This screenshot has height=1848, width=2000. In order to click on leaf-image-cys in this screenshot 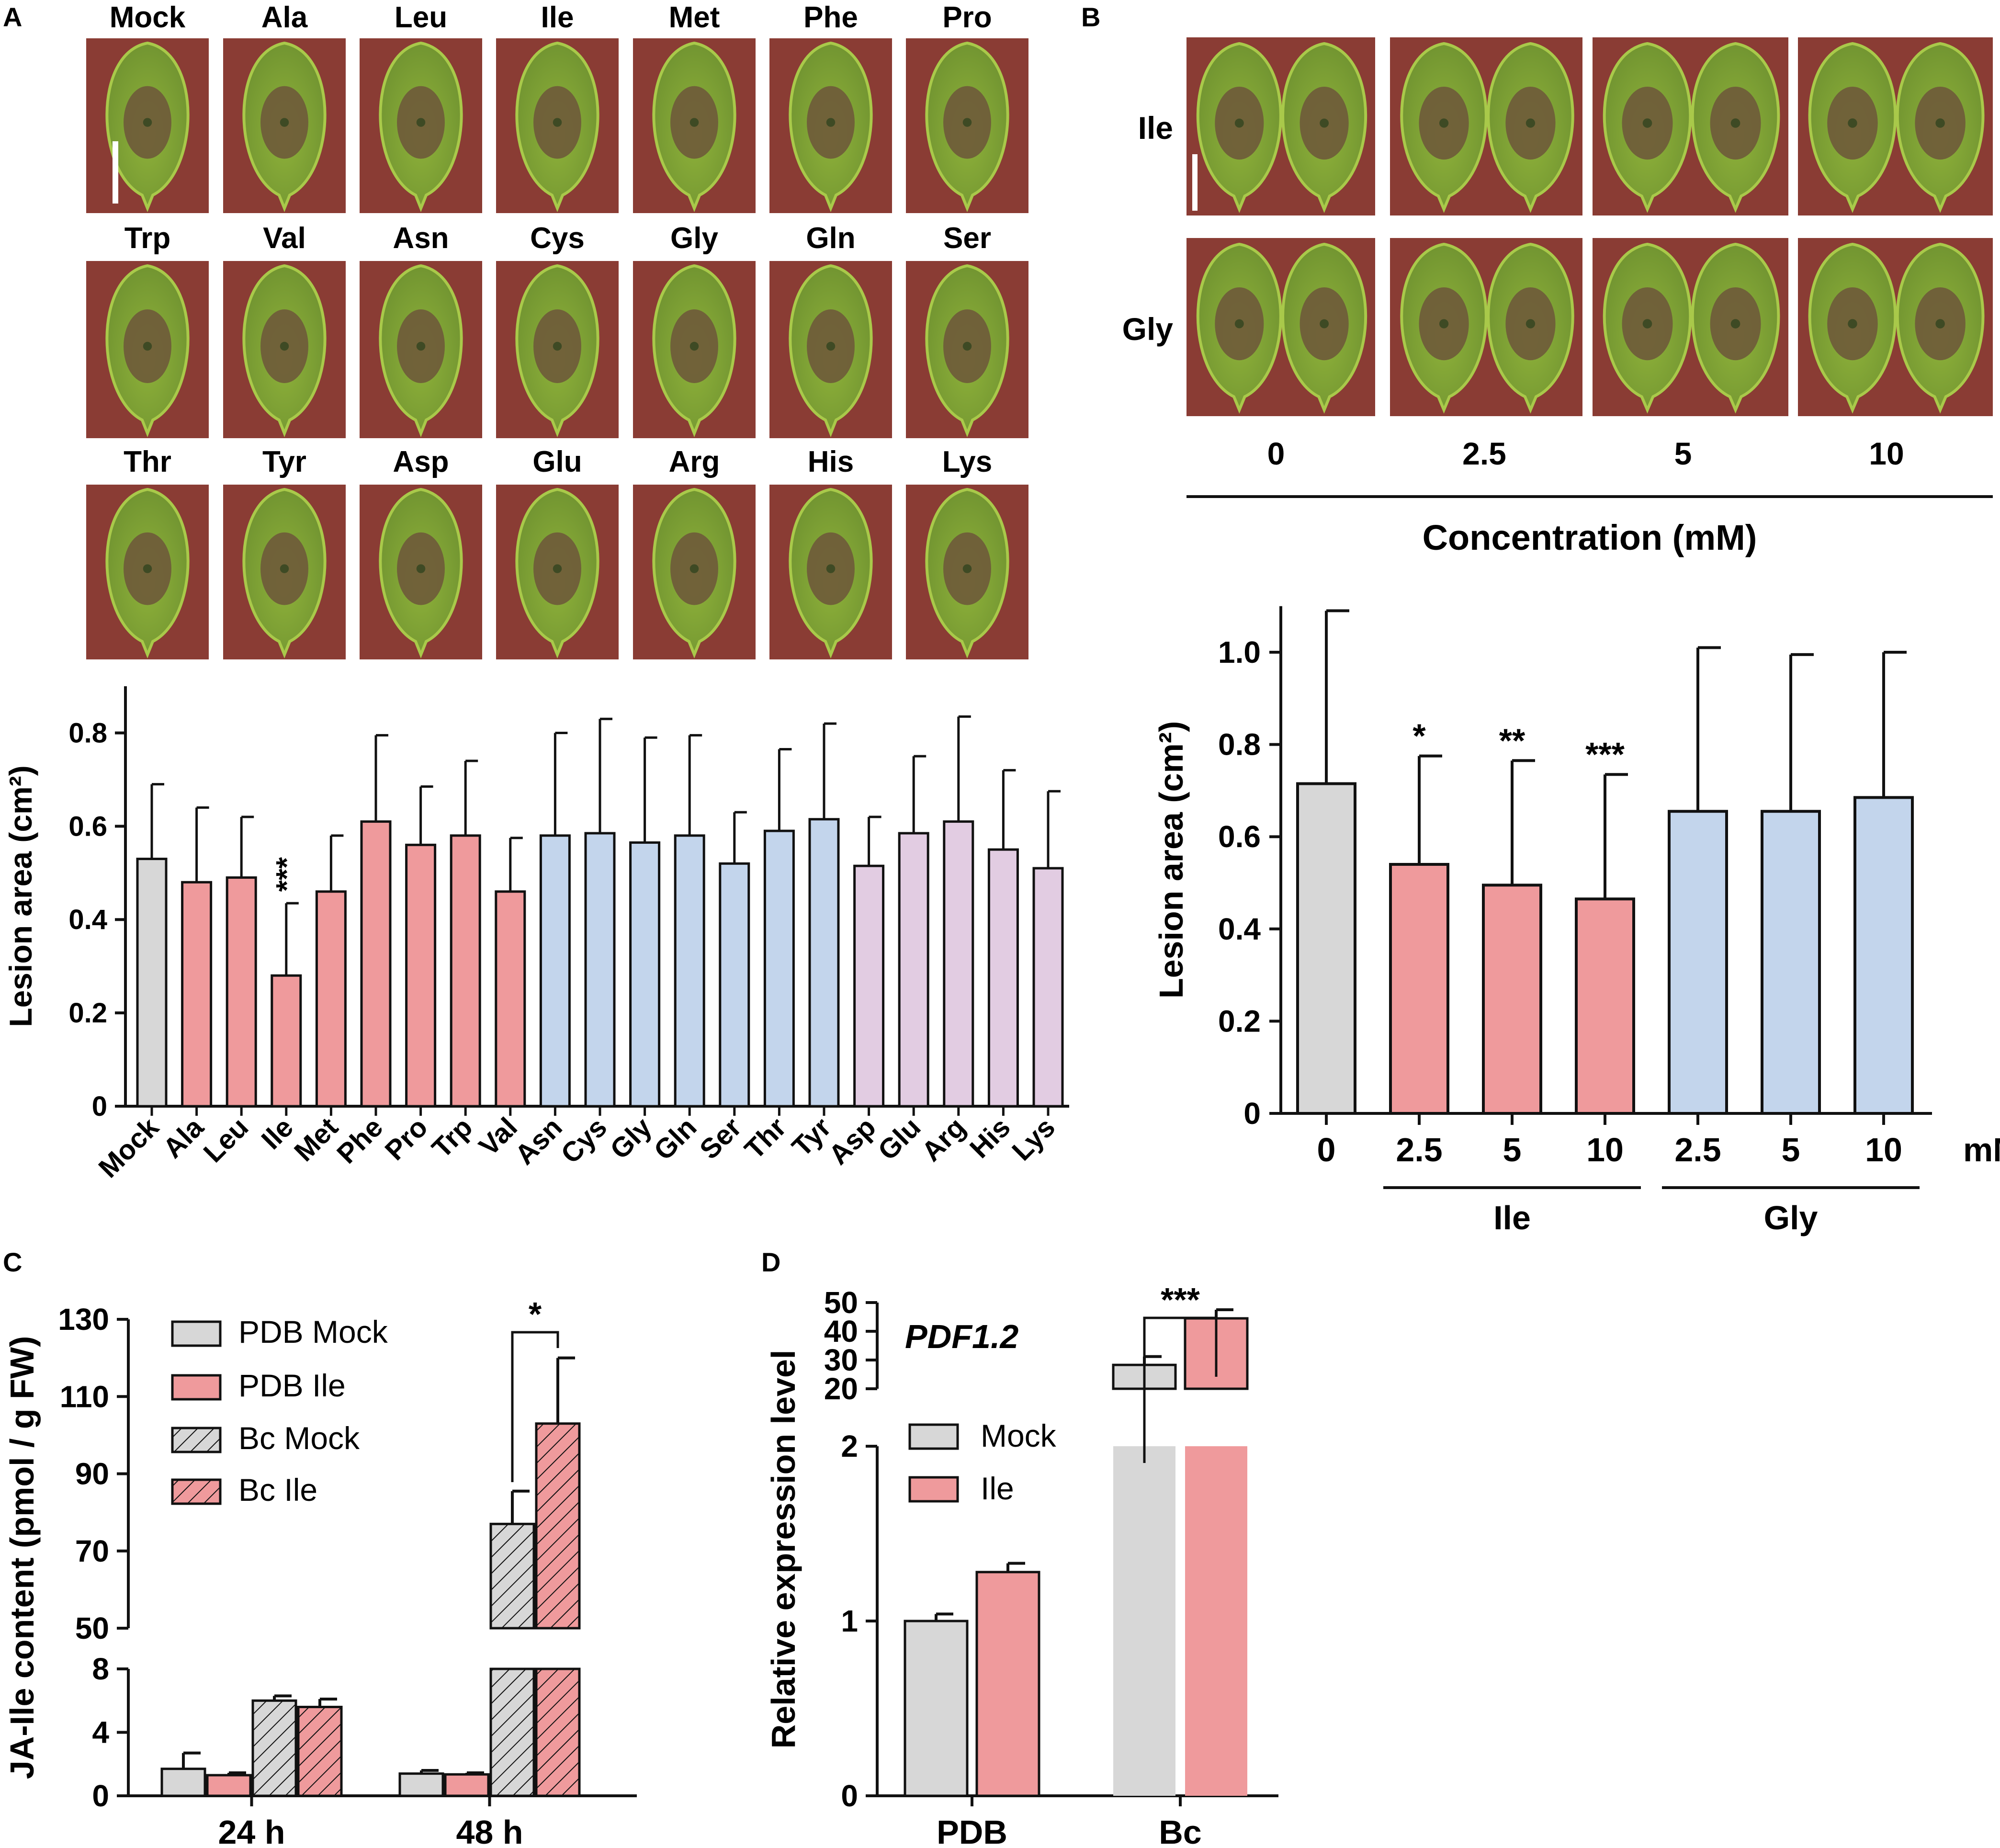, I will do `click(557, 351)`.